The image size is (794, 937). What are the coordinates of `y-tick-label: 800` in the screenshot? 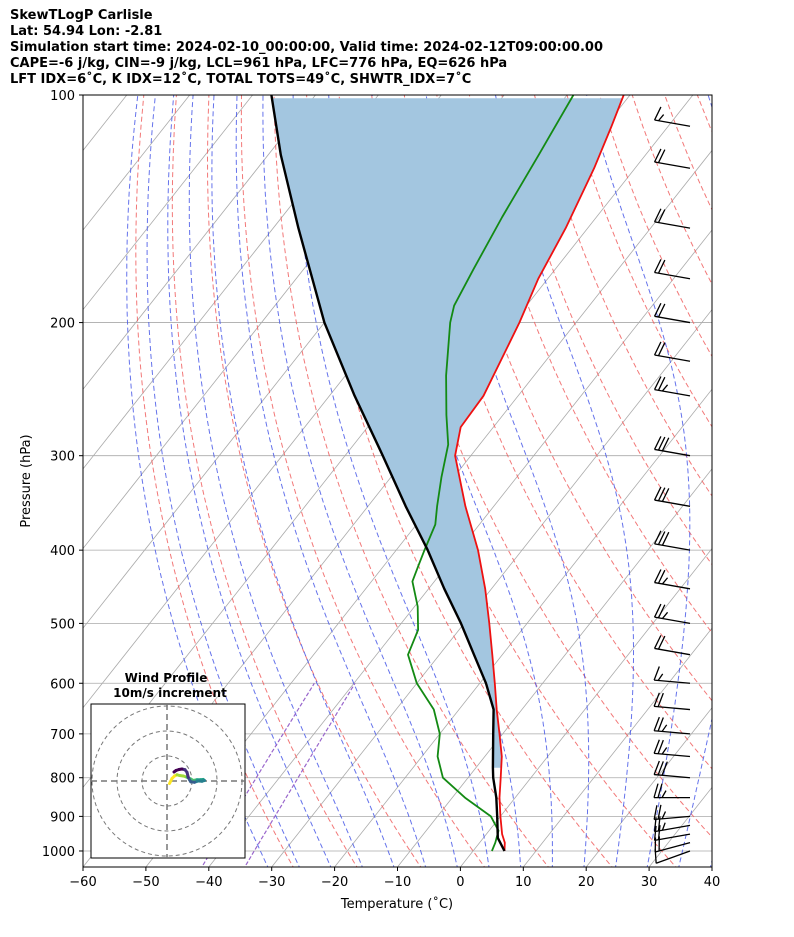 It's located at (62, 779).